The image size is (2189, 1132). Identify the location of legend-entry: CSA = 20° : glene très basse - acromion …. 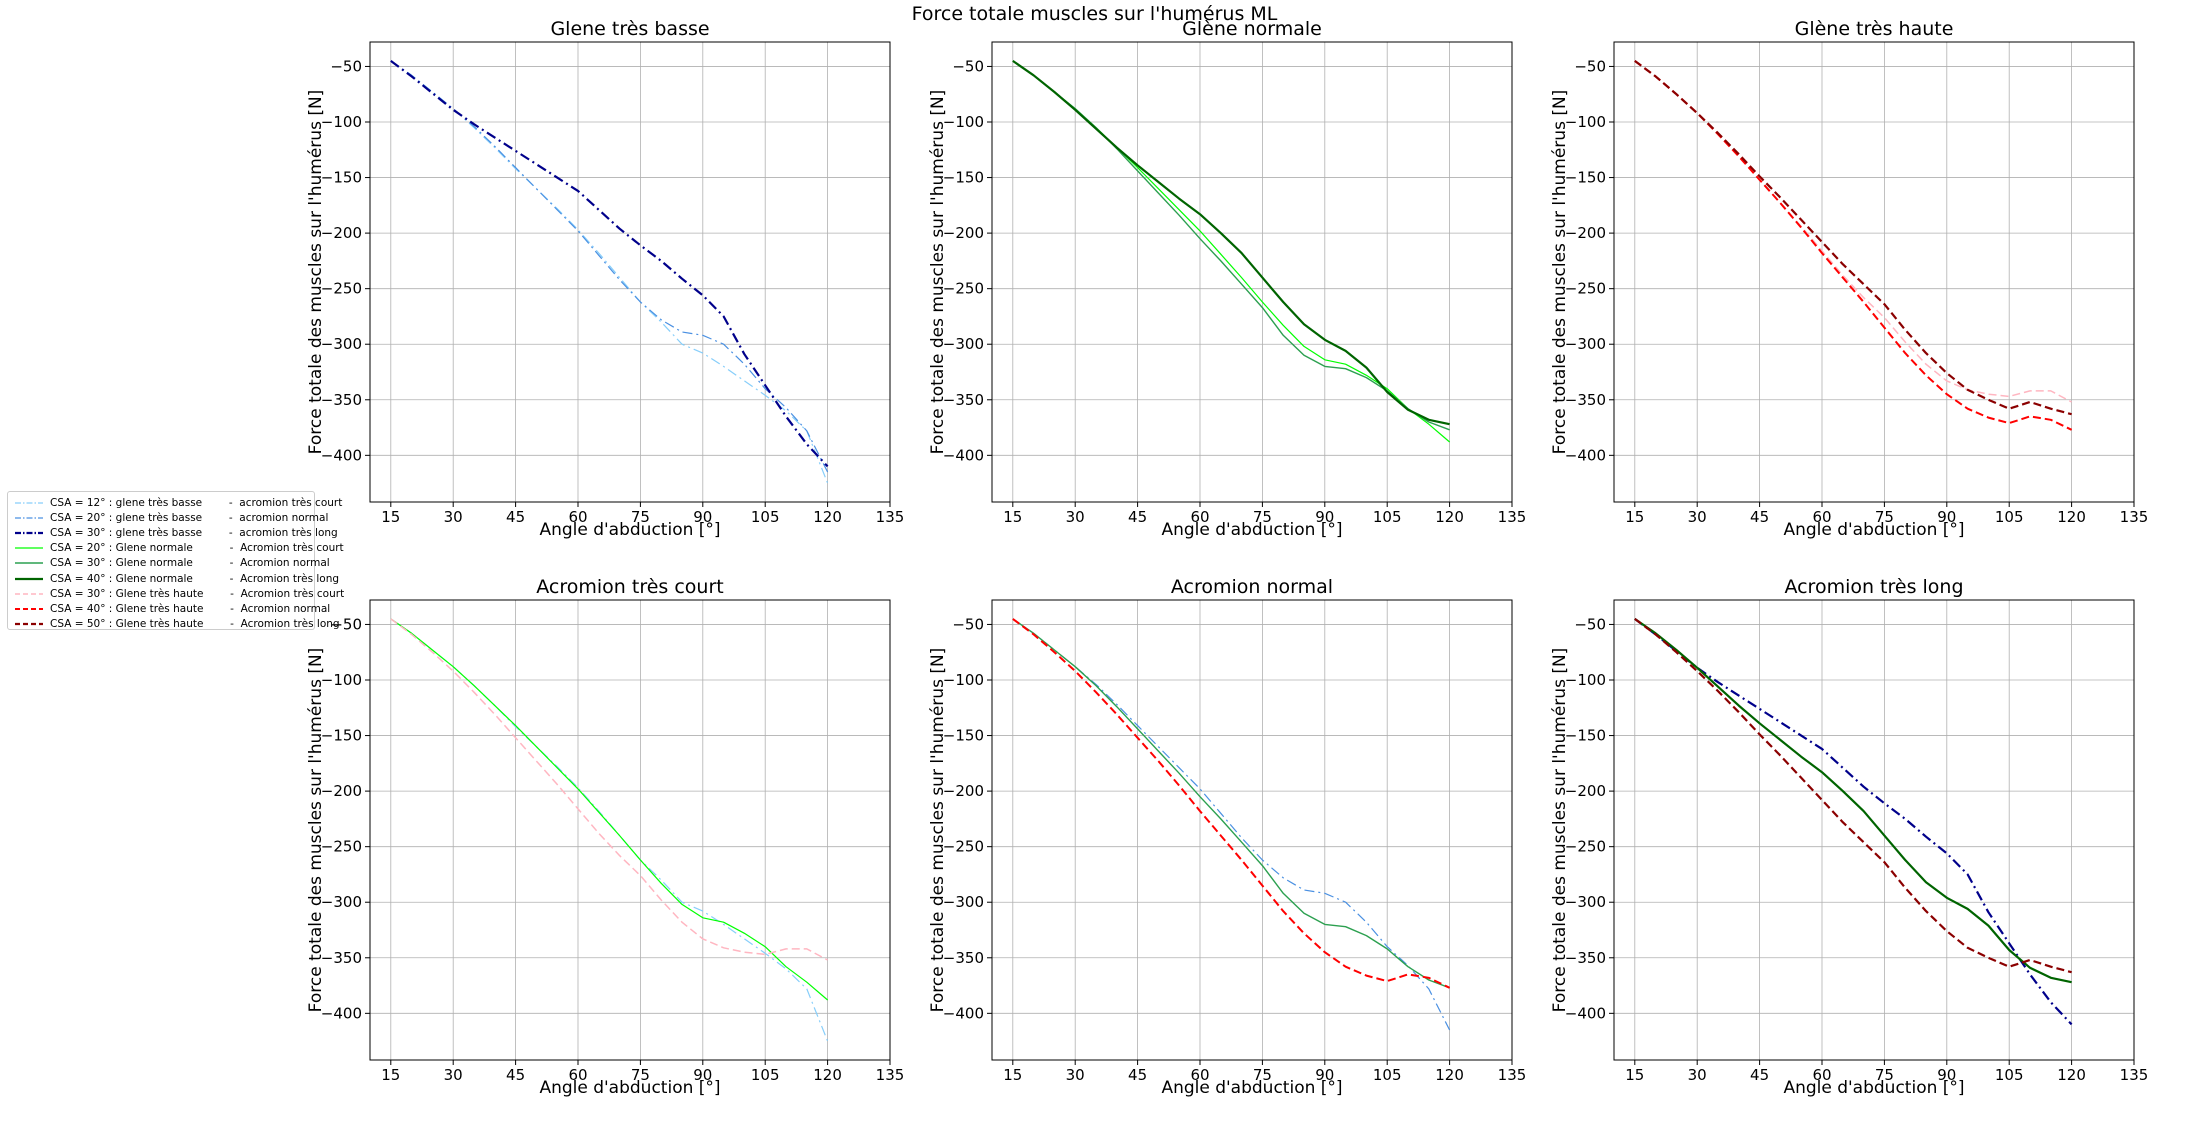
(171, 517).